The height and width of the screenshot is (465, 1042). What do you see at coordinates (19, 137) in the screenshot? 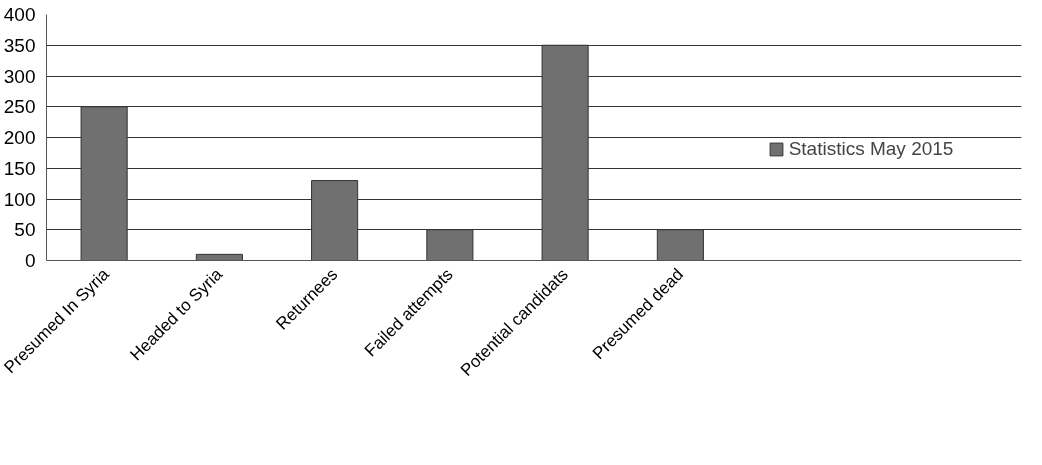
I see `y-tick-label: 200` at bounding box center [19, 137].